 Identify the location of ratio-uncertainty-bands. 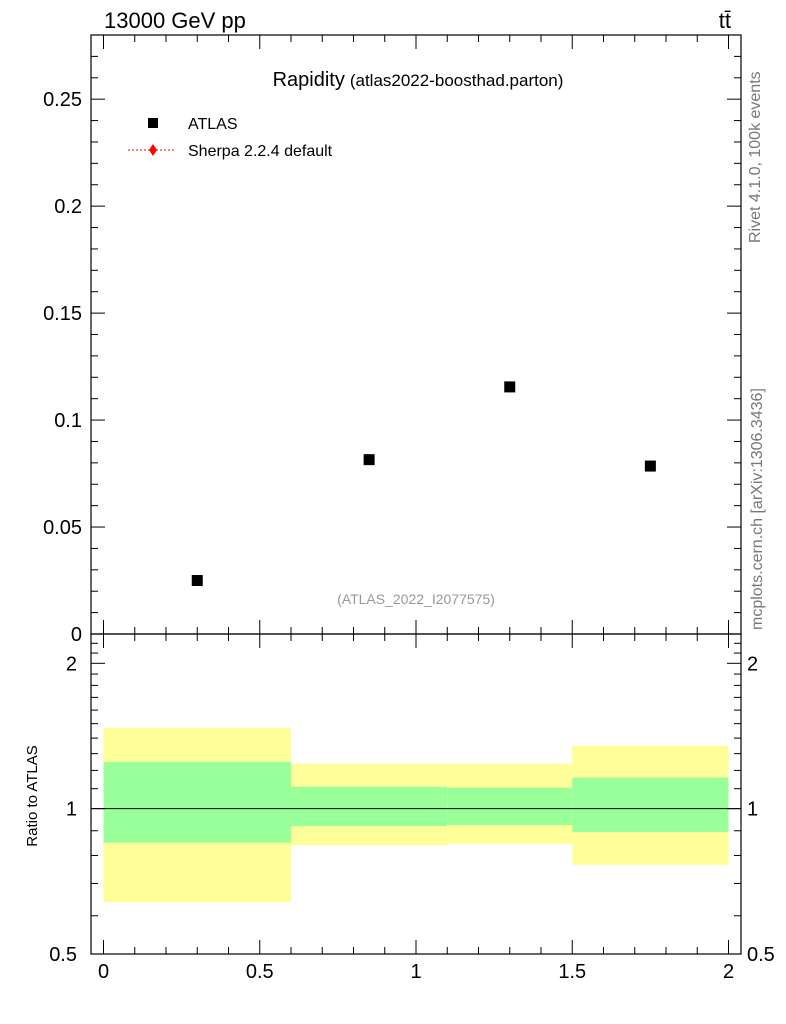
(416, 815).